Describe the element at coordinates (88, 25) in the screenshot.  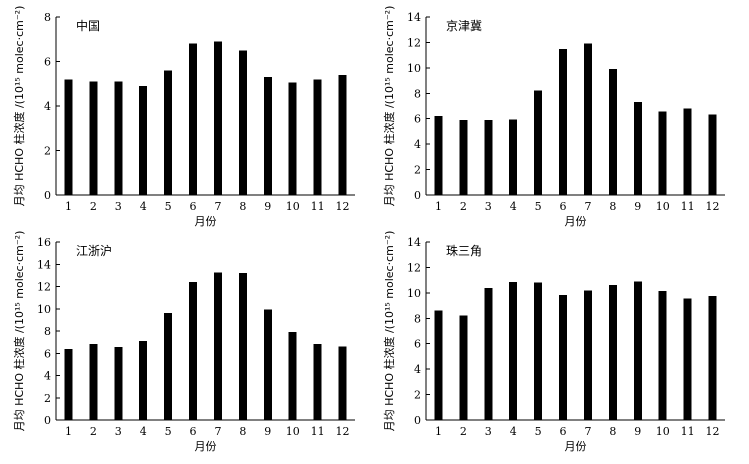
I see `panel-title: 中国` at that location.